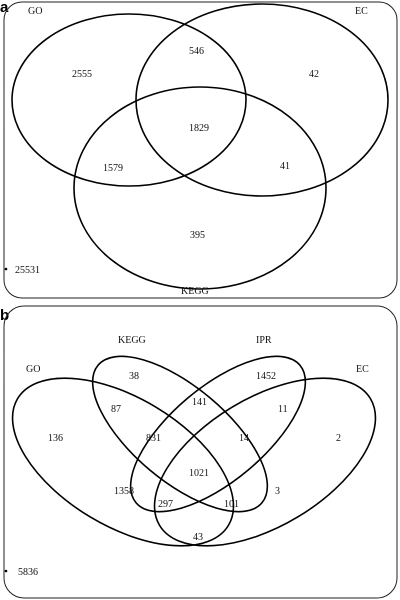 The image size is (400, 600). I want to click on region-ec-only: 42, so click(314, 74).